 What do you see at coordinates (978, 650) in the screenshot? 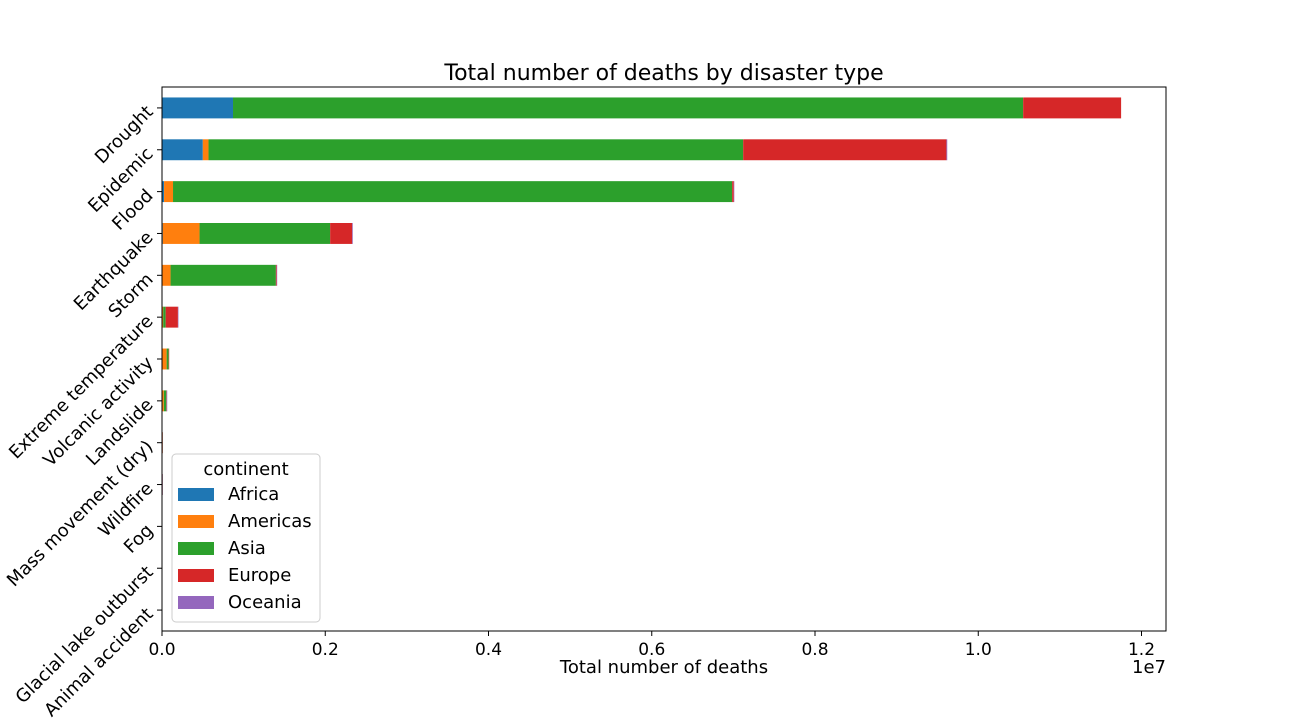
I see `x-tick-label: 1.0` at bounding box center [978, 650].